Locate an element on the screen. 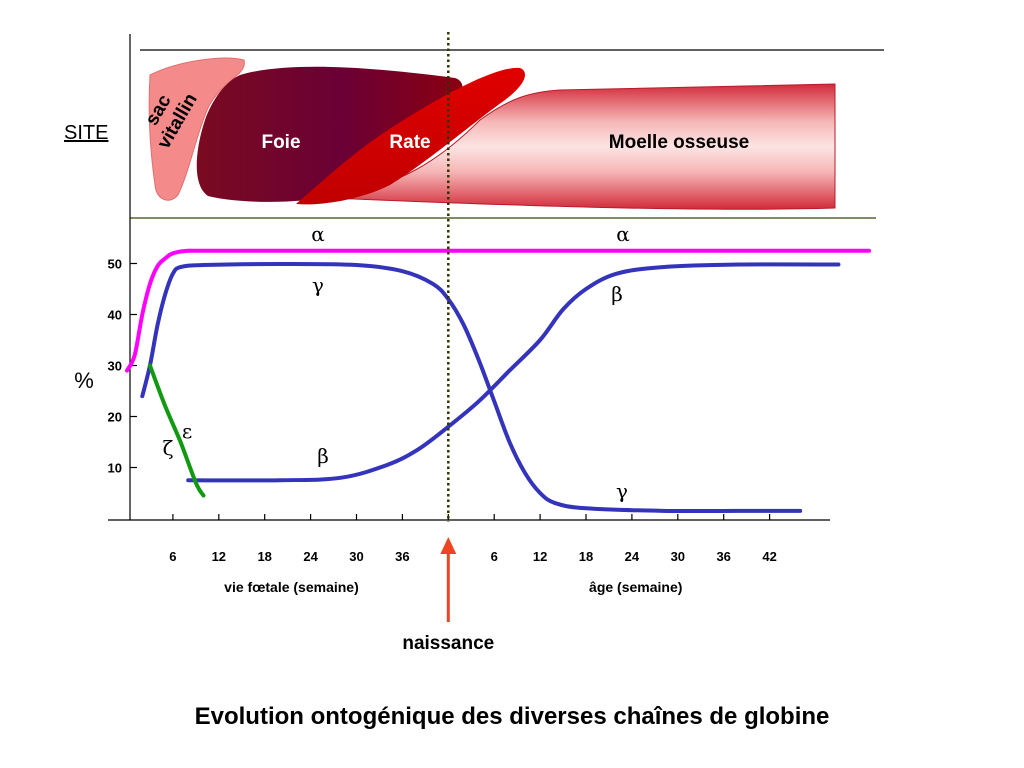  site-rate is located at coordinates (410, 136).